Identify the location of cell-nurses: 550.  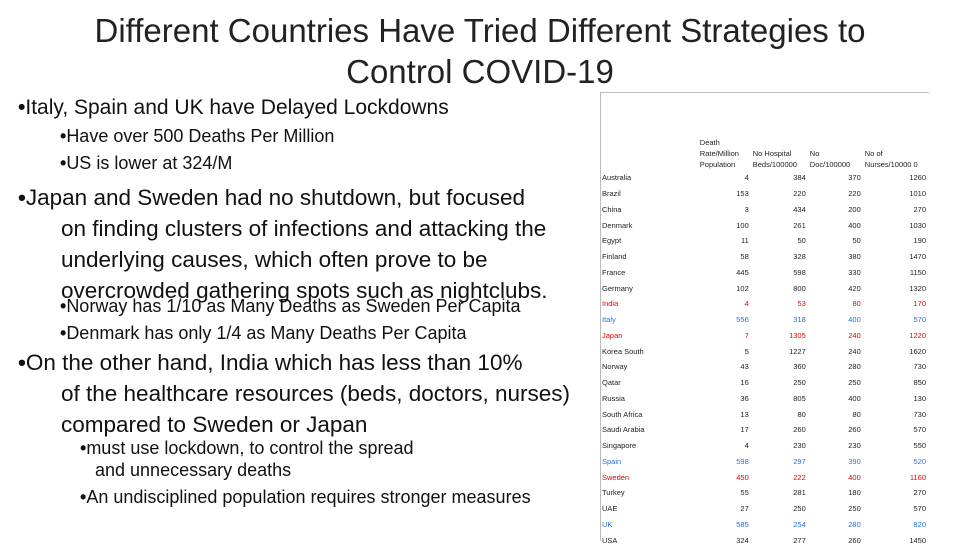
(919, 446).